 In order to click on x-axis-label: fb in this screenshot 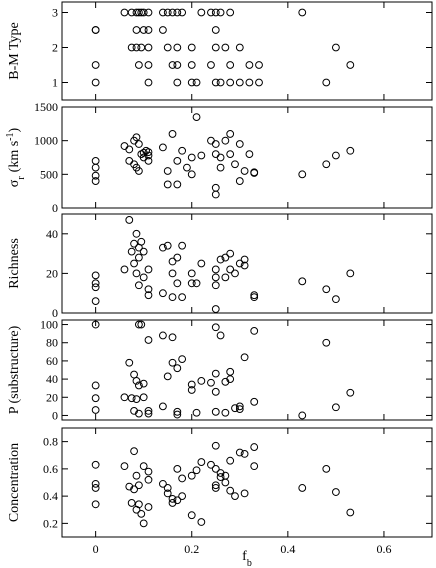, I will do `click(247, 558)`.